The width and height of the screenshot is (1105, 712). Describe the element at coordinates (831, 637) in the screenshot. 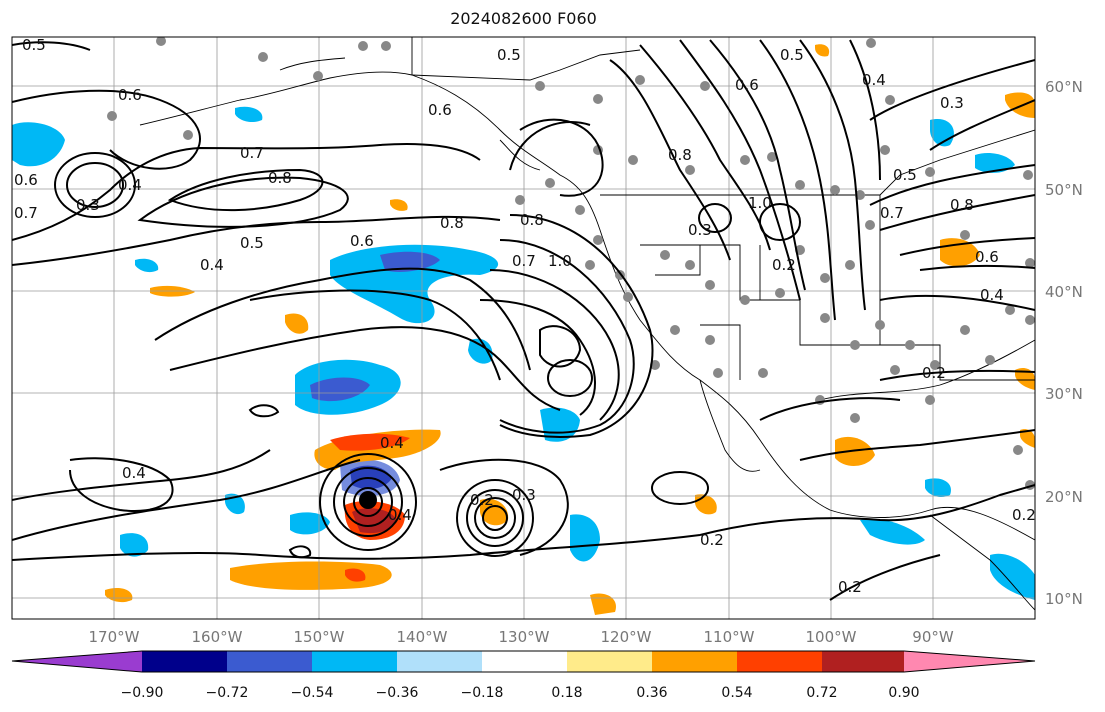

I see `lon-label: 100°W` at that location.